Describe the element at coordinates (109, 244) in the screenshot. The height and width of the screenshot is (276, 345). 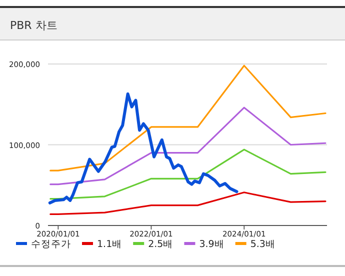
I see `legend-label: 1.1배` at that location.